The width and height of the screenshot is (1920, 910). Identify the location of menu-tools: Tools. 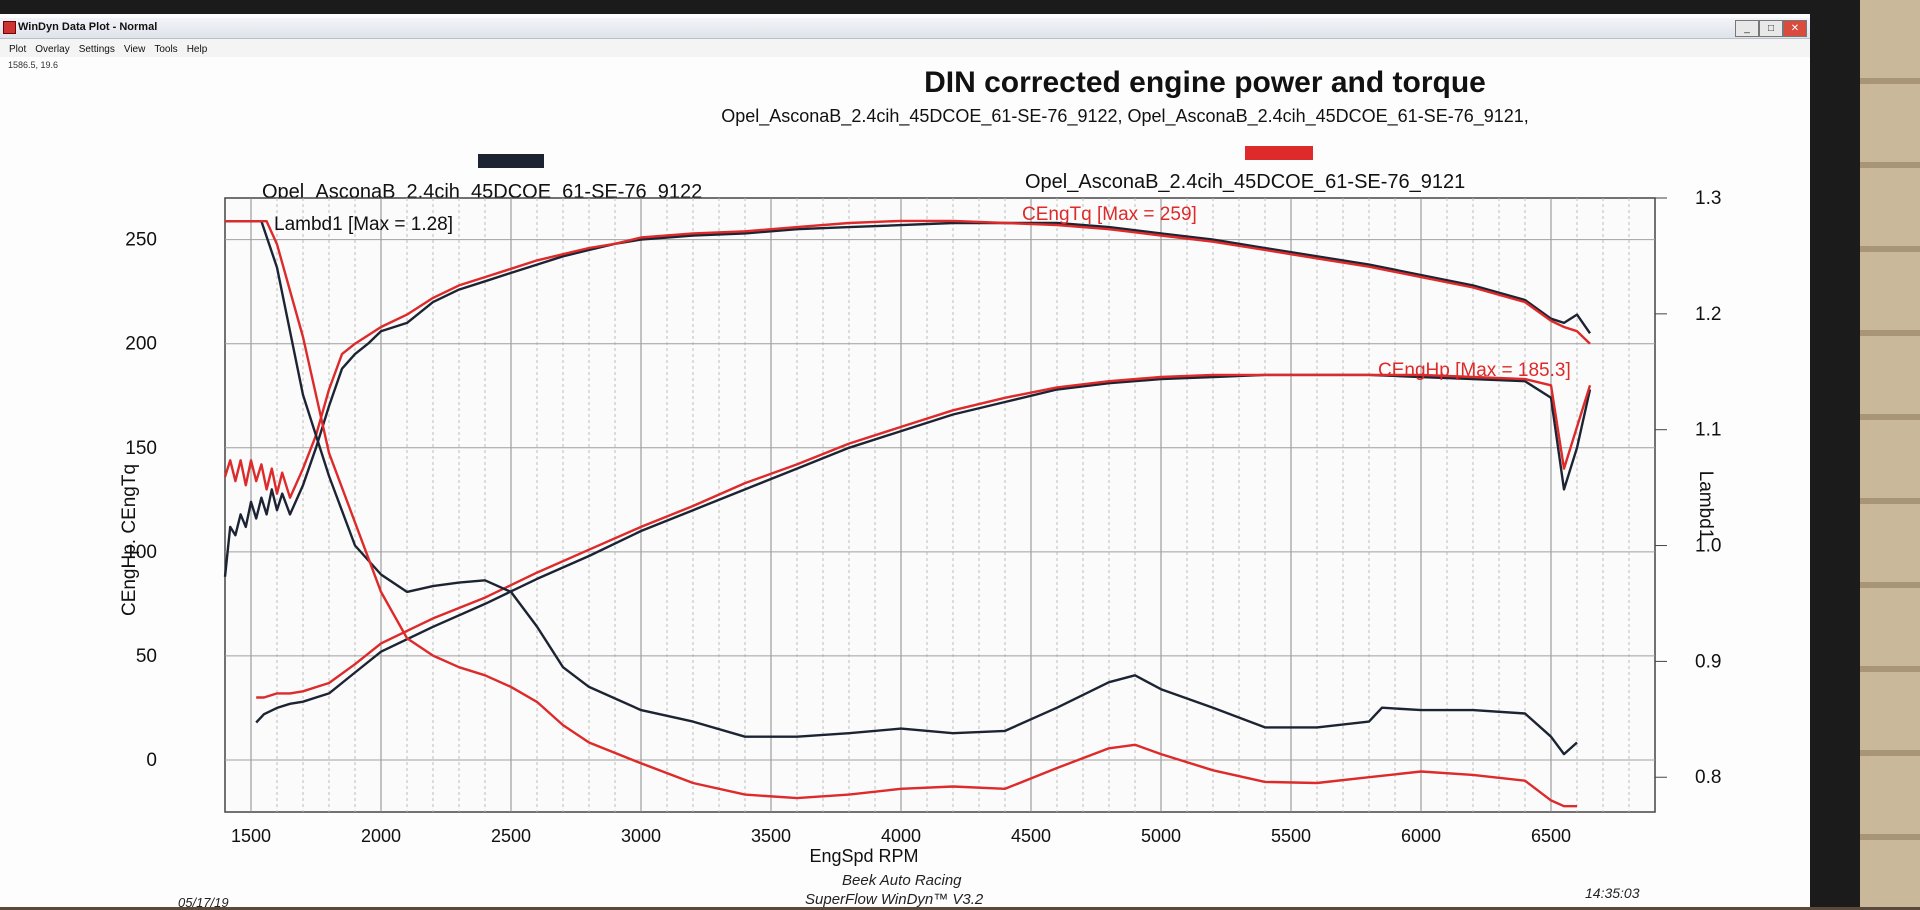
(166, 49).